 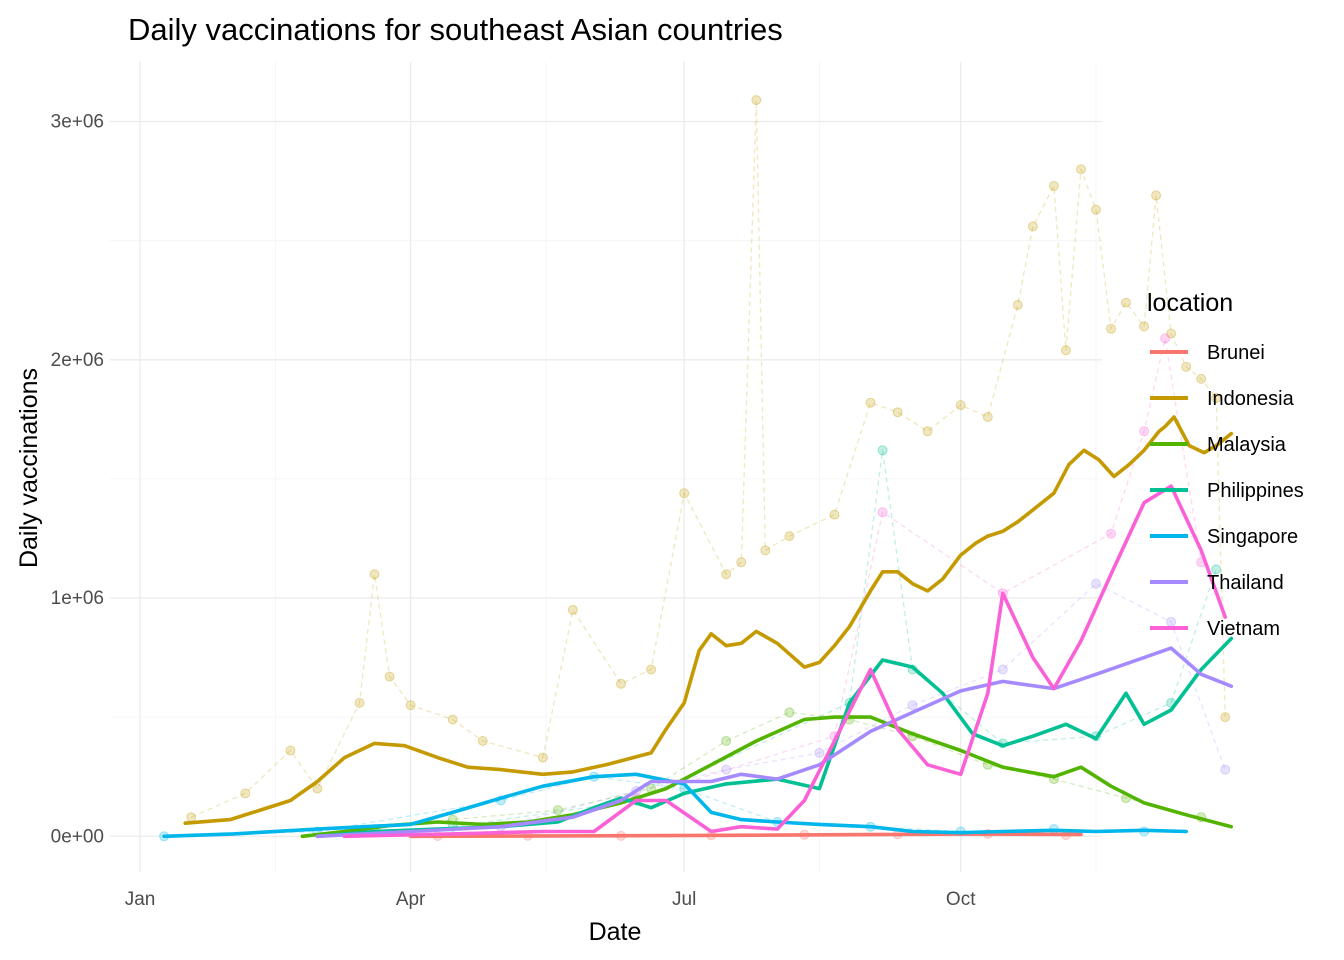 What do you see at coordinates (29, 468) in the screenshot?
I see `y-axis-title: Daily vaccinations` at bounding box center [29, 468].